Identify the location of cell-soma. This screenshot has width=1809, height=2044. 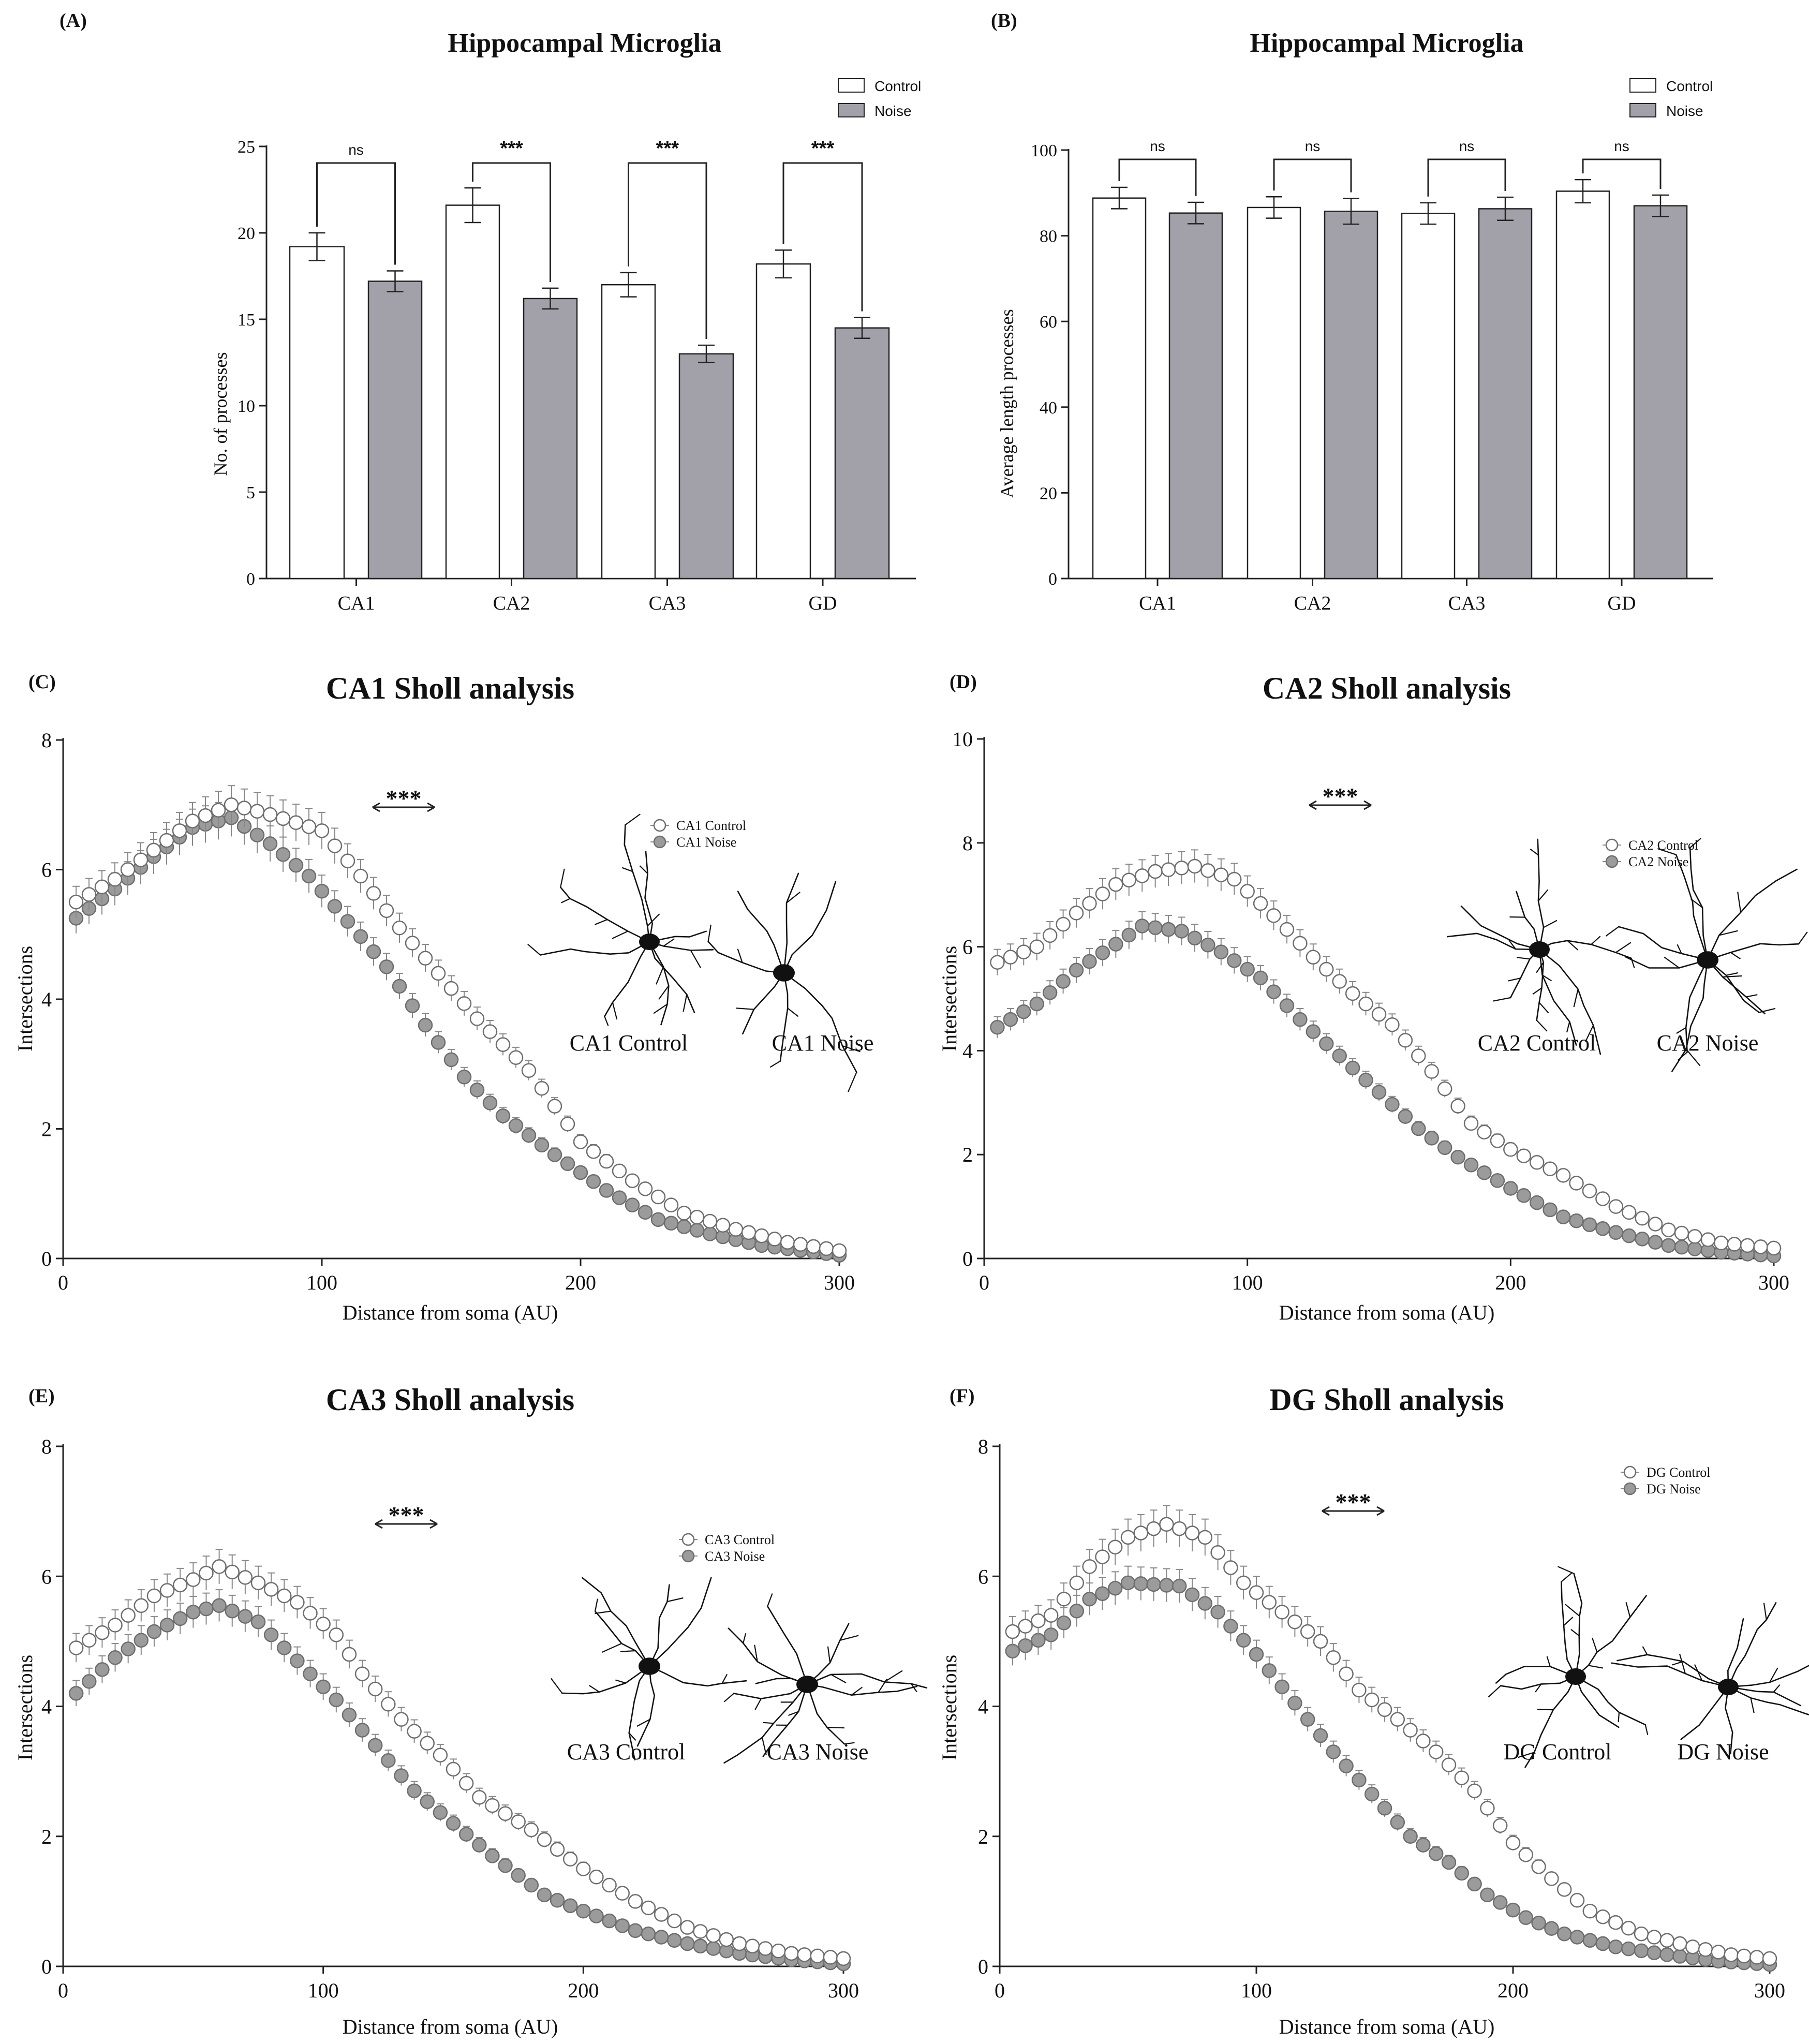
(784, 973).